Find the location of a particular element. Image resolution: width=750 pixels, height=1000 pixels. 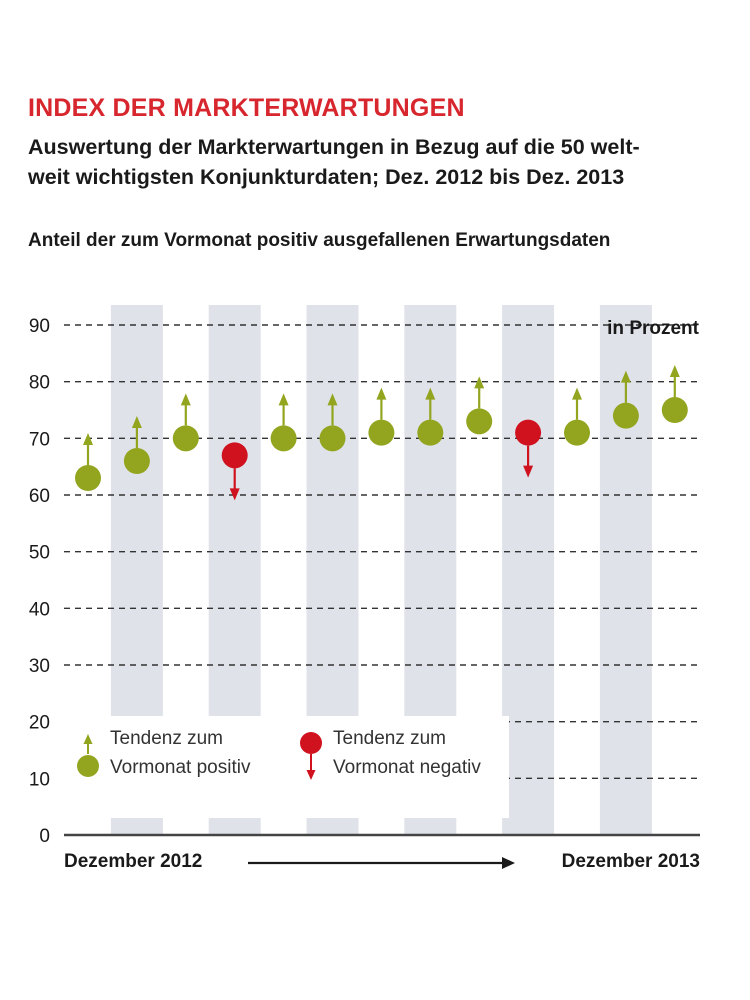

y-tick-label: 0 is located at coordinates (44, 836).